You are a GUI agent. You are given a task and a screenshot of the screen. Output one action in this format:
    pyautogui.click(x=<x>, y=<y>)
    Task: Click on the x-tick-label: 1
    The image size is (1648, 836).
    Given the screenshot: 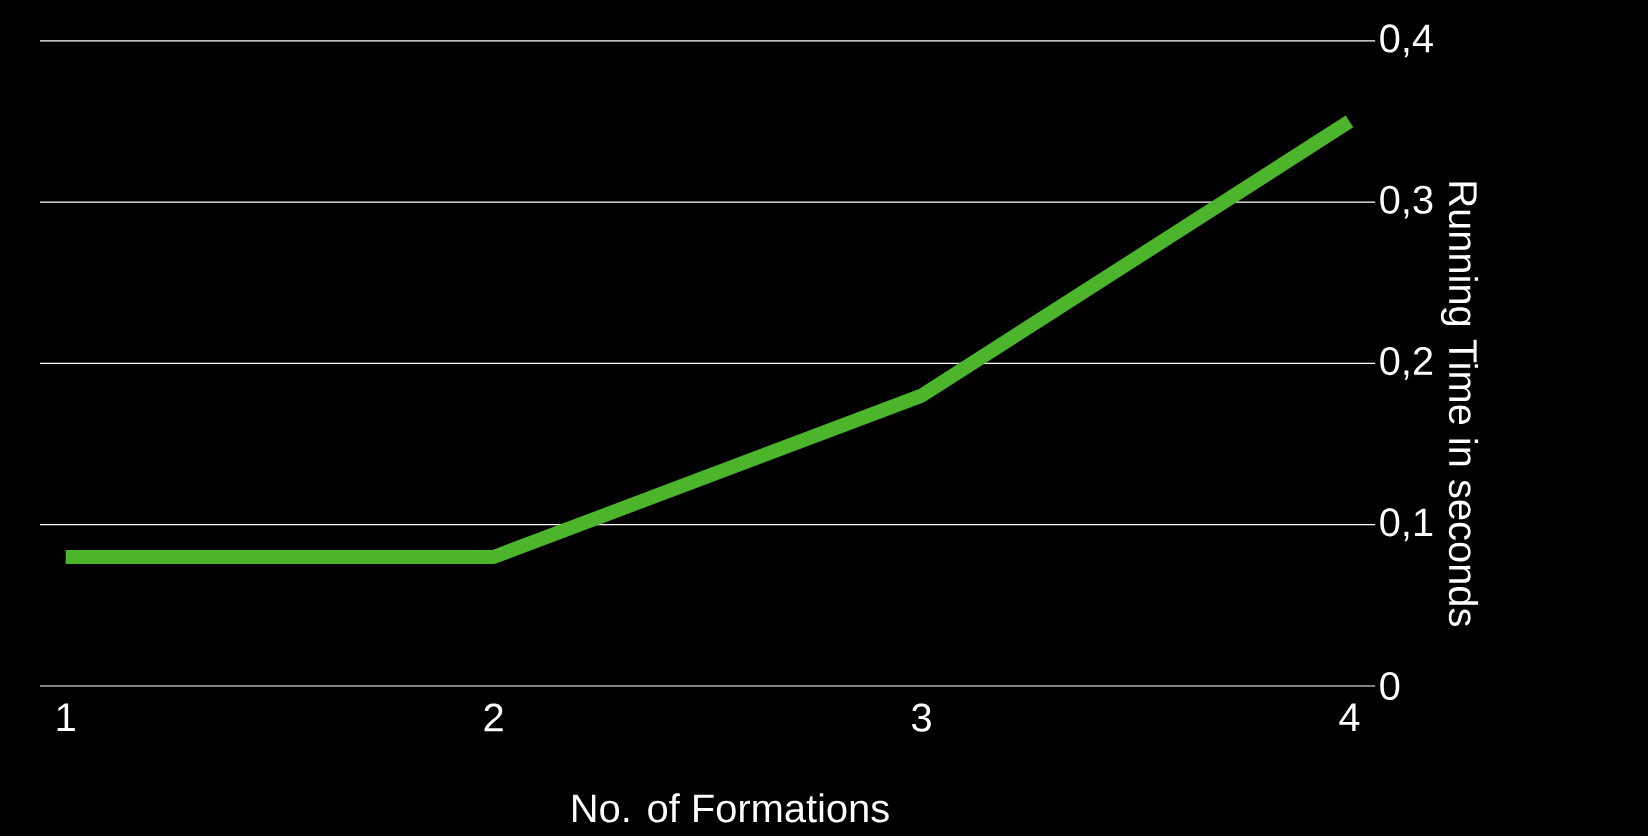 What is the action you would take?
    pyautogui.click(x=66, y=717)
    